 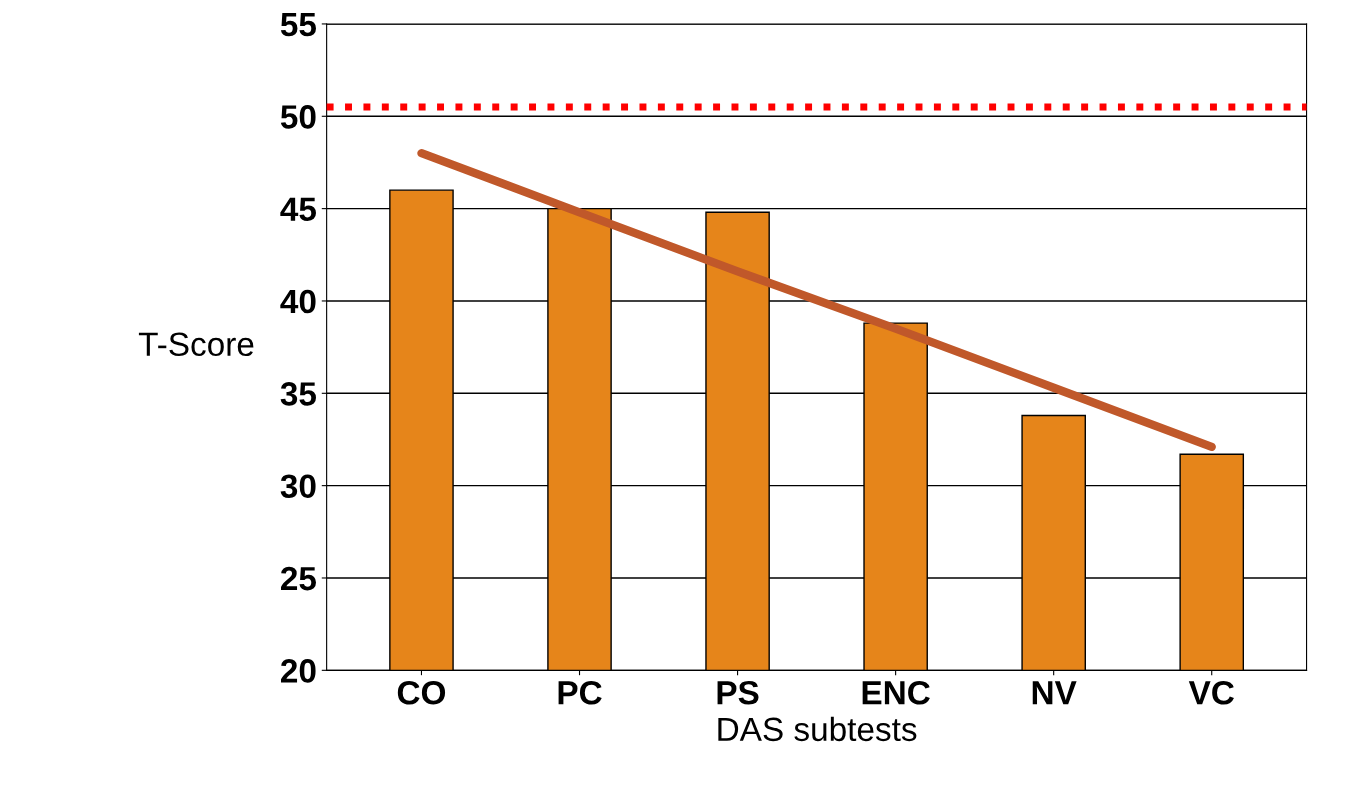 What do you see at coordinates (298, 486) in the screenshot?
I see `y-tick-label: 30` at bounding box center [298, 486].